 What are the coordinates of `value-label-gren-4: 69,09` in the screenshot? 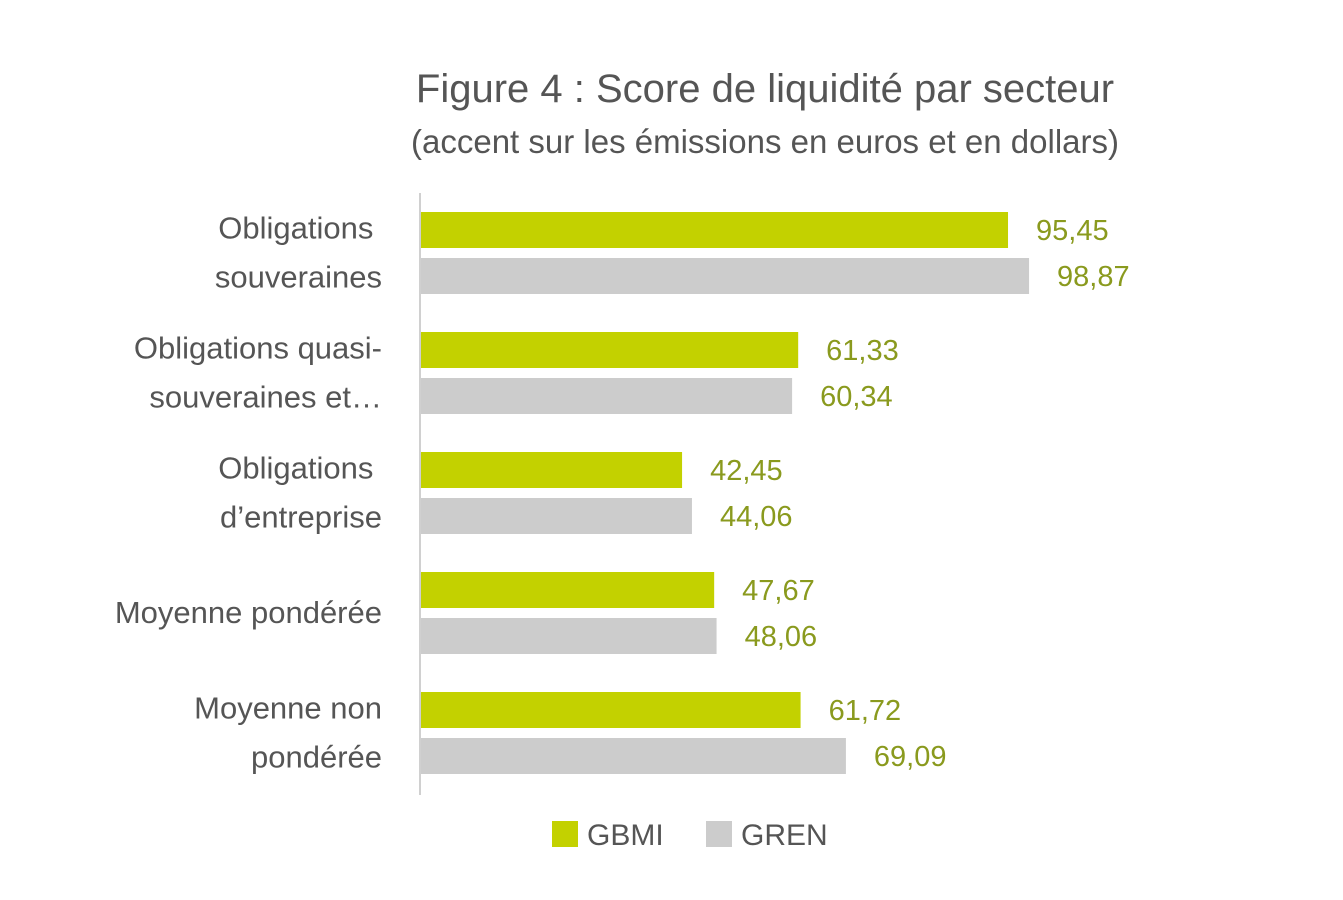 It's located at (910, 757).